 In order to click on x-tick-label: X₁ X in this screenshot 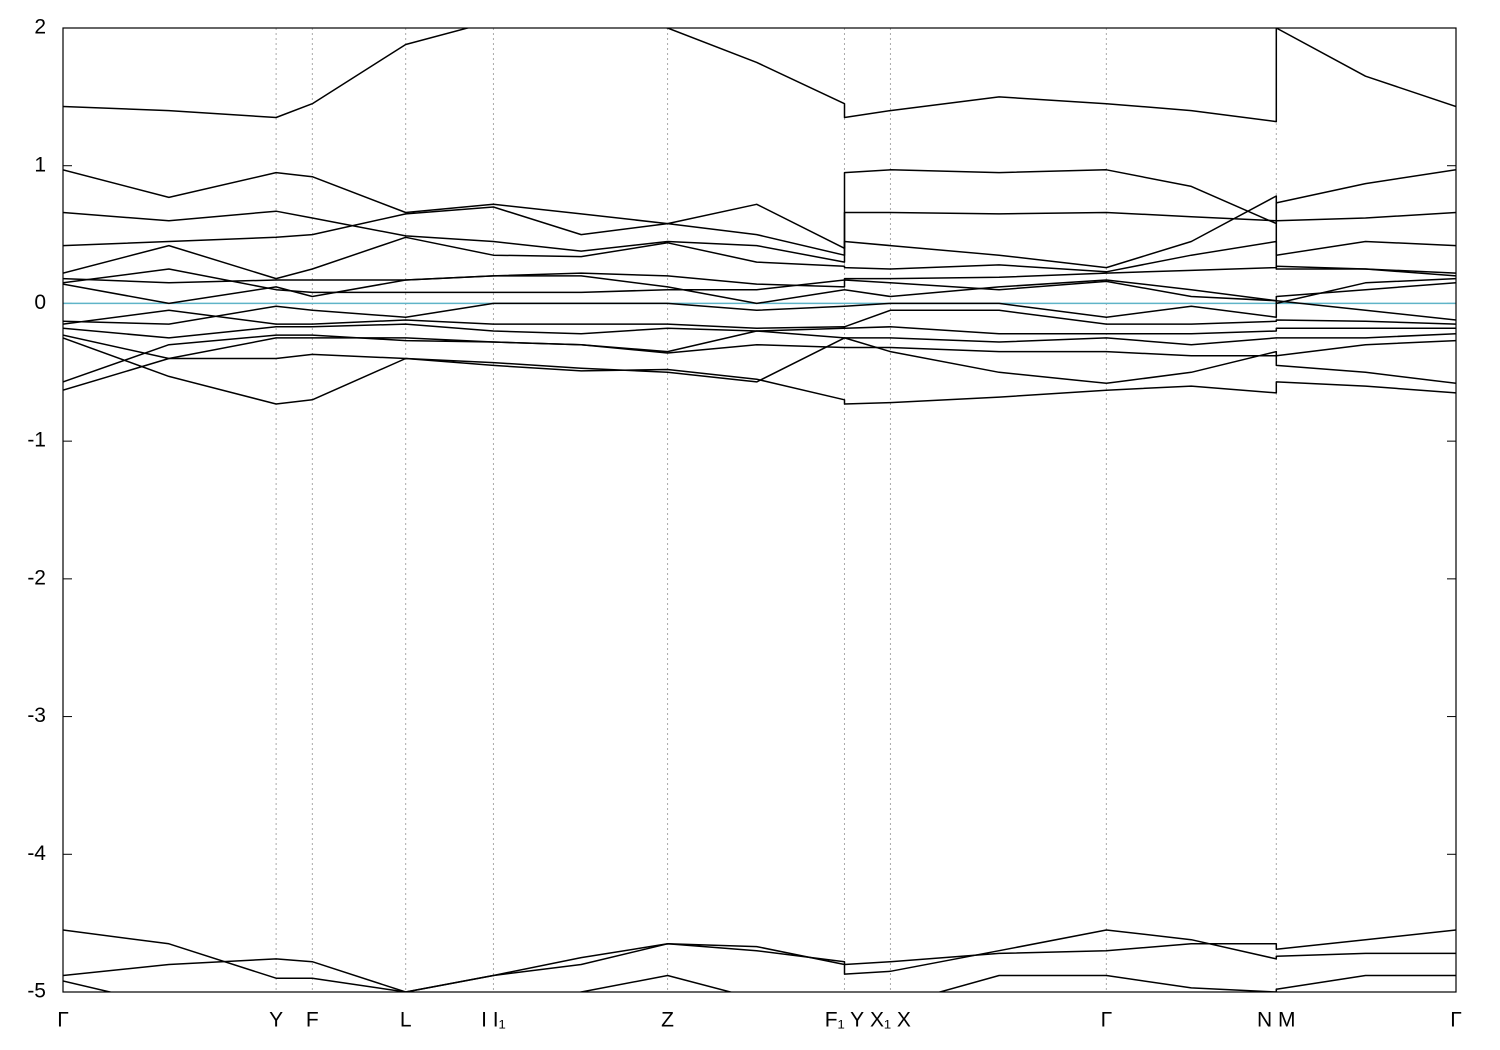, I will do `click(890, 1020)`.